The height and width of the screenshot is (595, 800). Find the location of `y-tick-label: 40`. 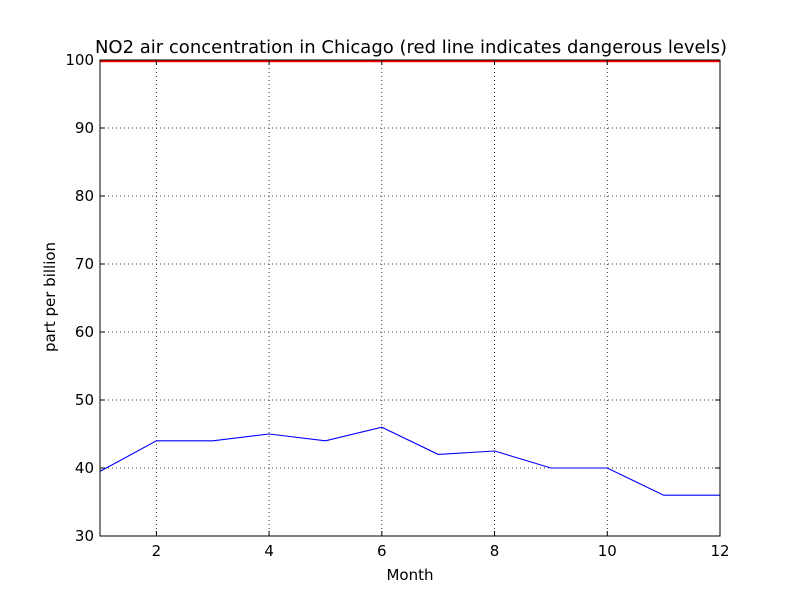

y-tick-label: 40 is located at coordinates (84, 468).